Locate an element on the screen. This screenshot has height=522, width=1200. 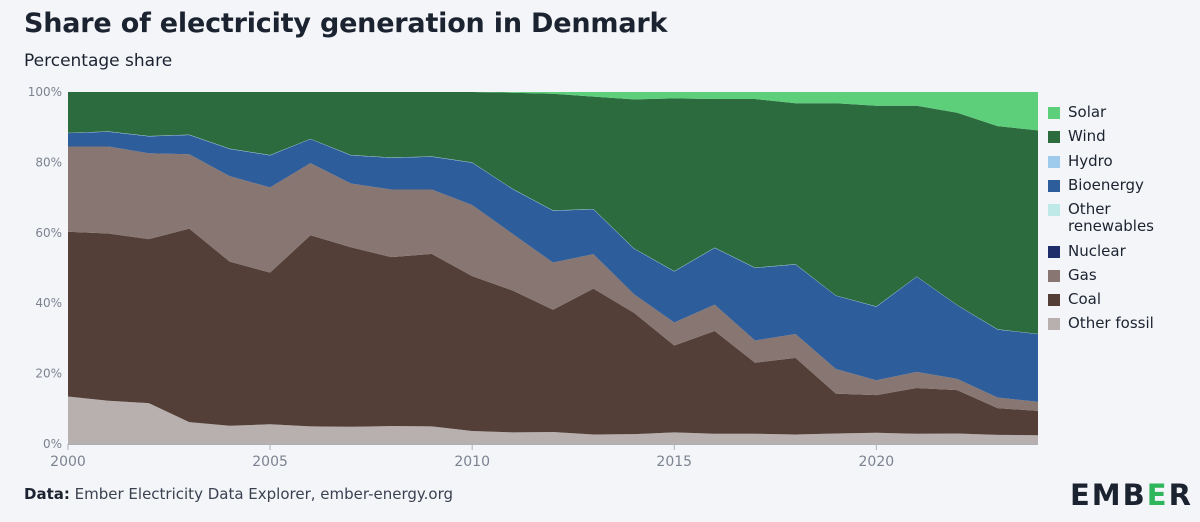
y-tick-label: 100% is located at coordinates (45, 92).